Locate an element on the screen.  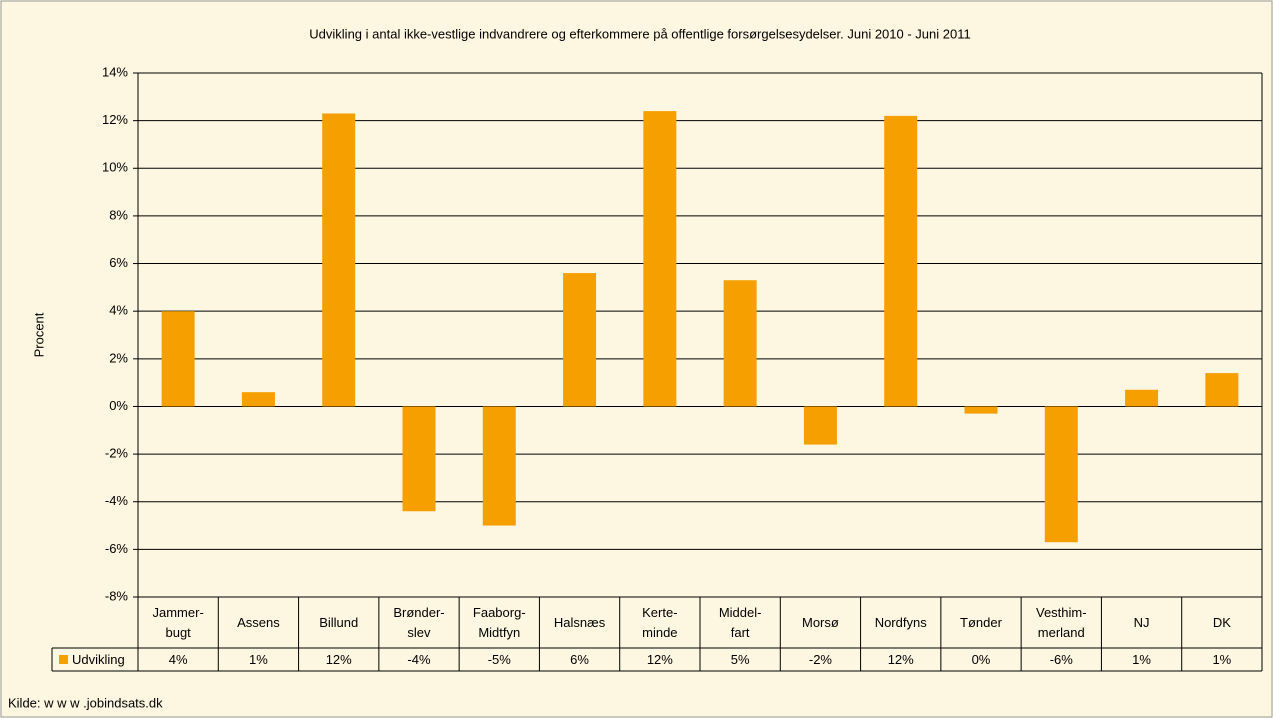
x-tick-label: Kerte- minde is located at coordinates (660, 622).